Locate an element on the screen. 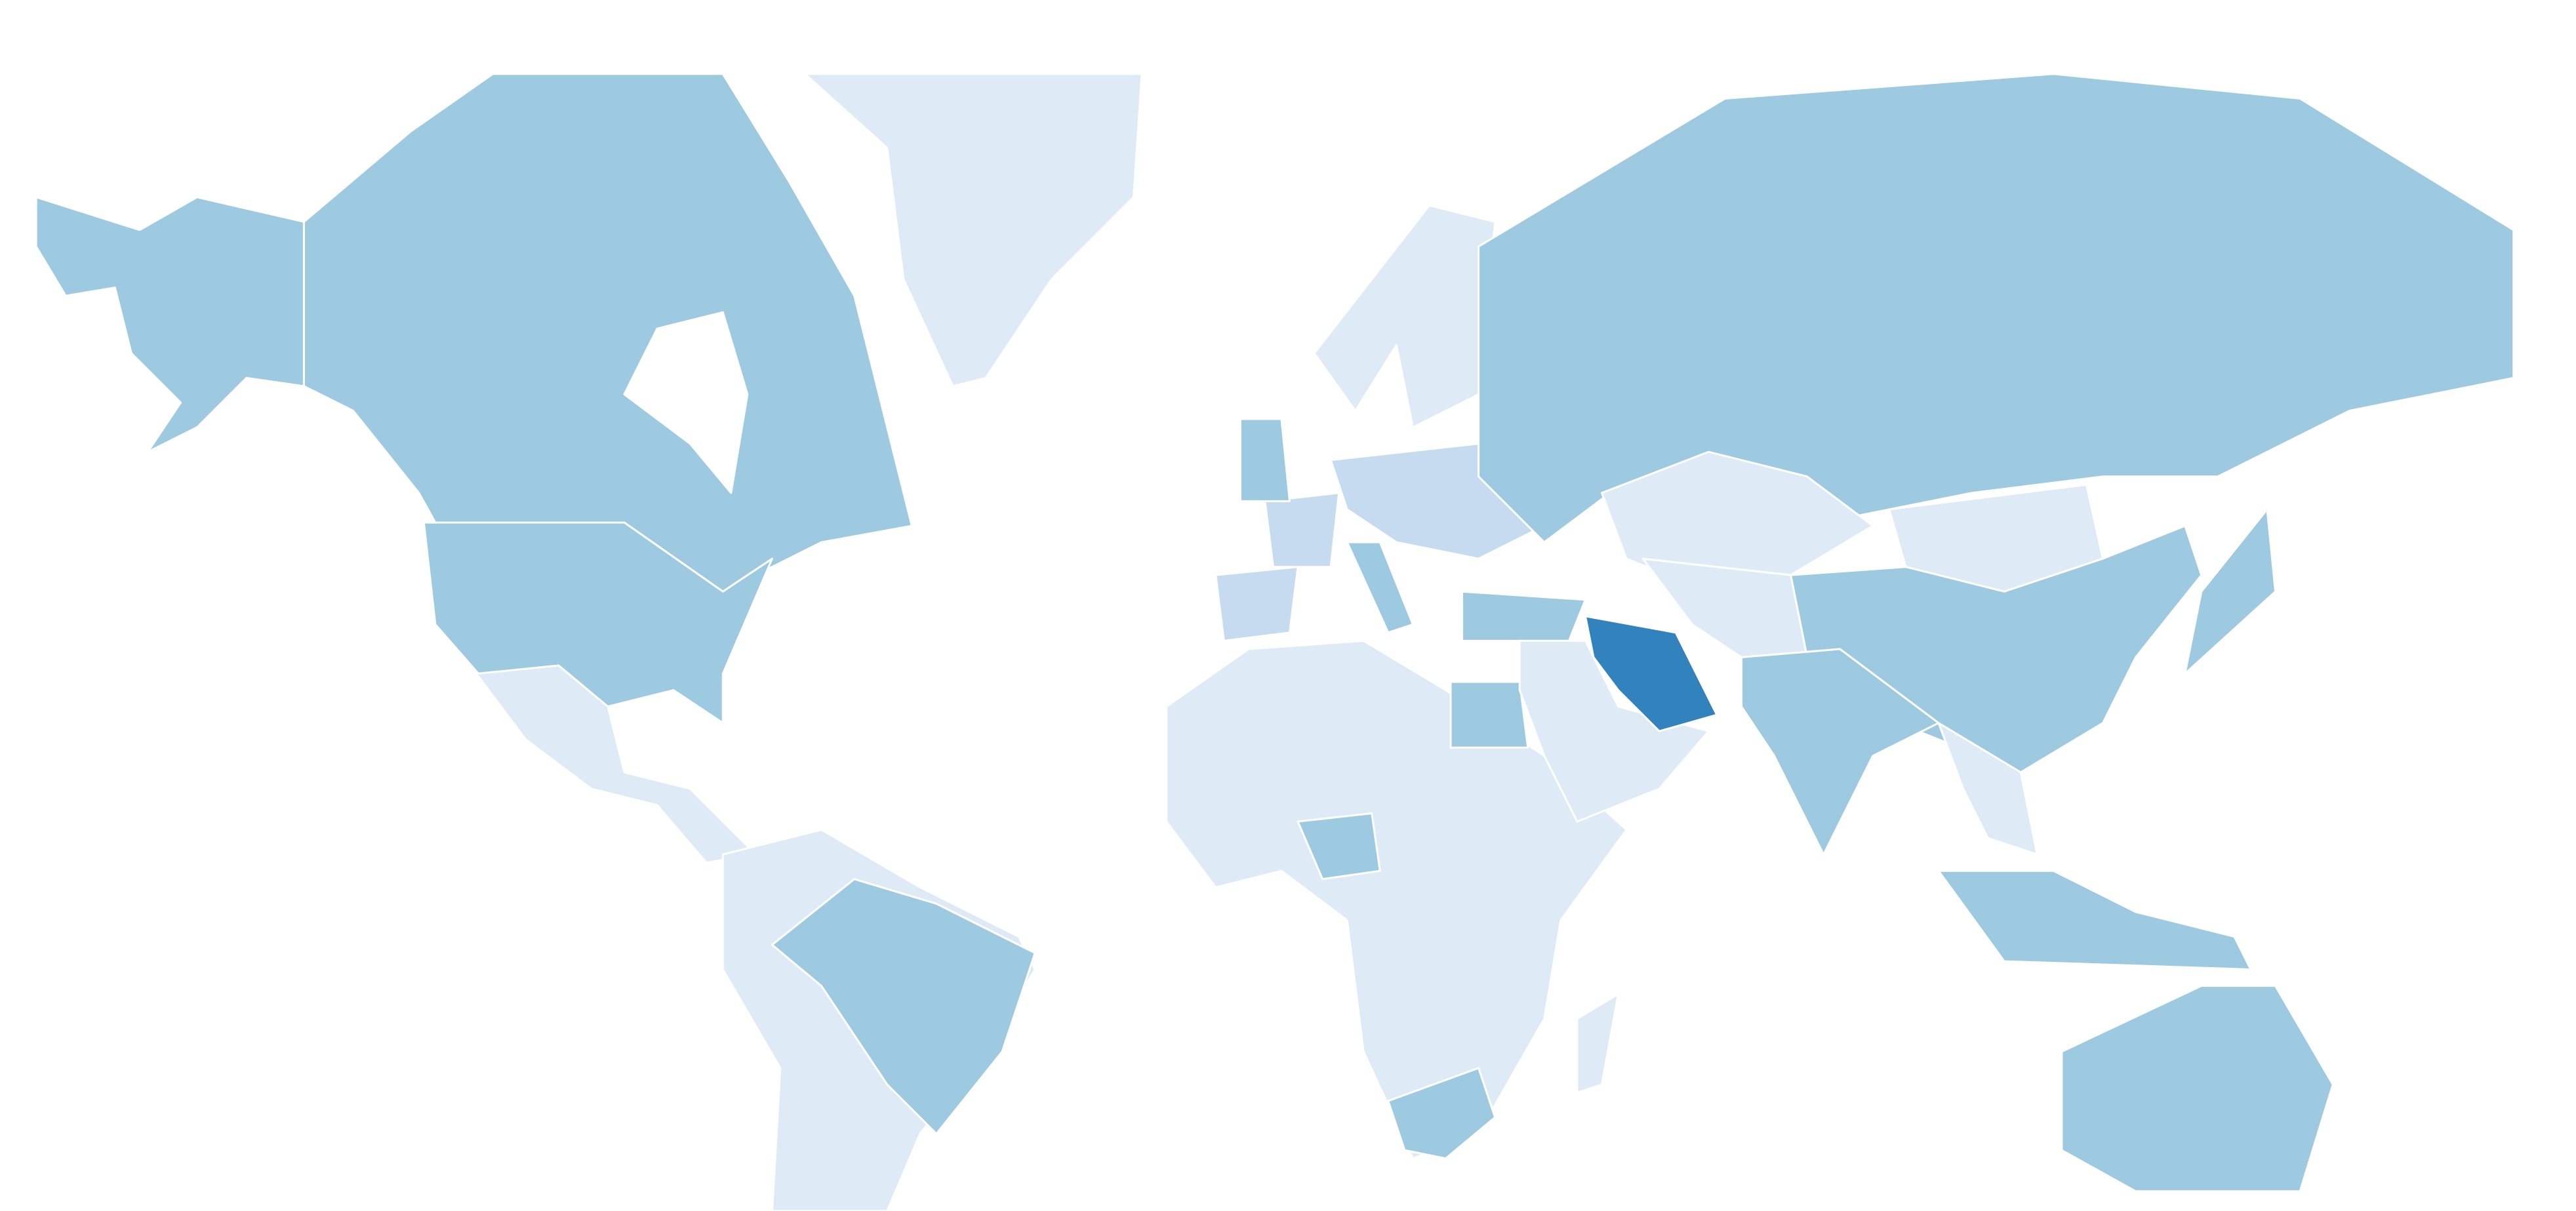 This screenshot has width=2576, height=1211. region-alaska is located at coordinates (170, 324).